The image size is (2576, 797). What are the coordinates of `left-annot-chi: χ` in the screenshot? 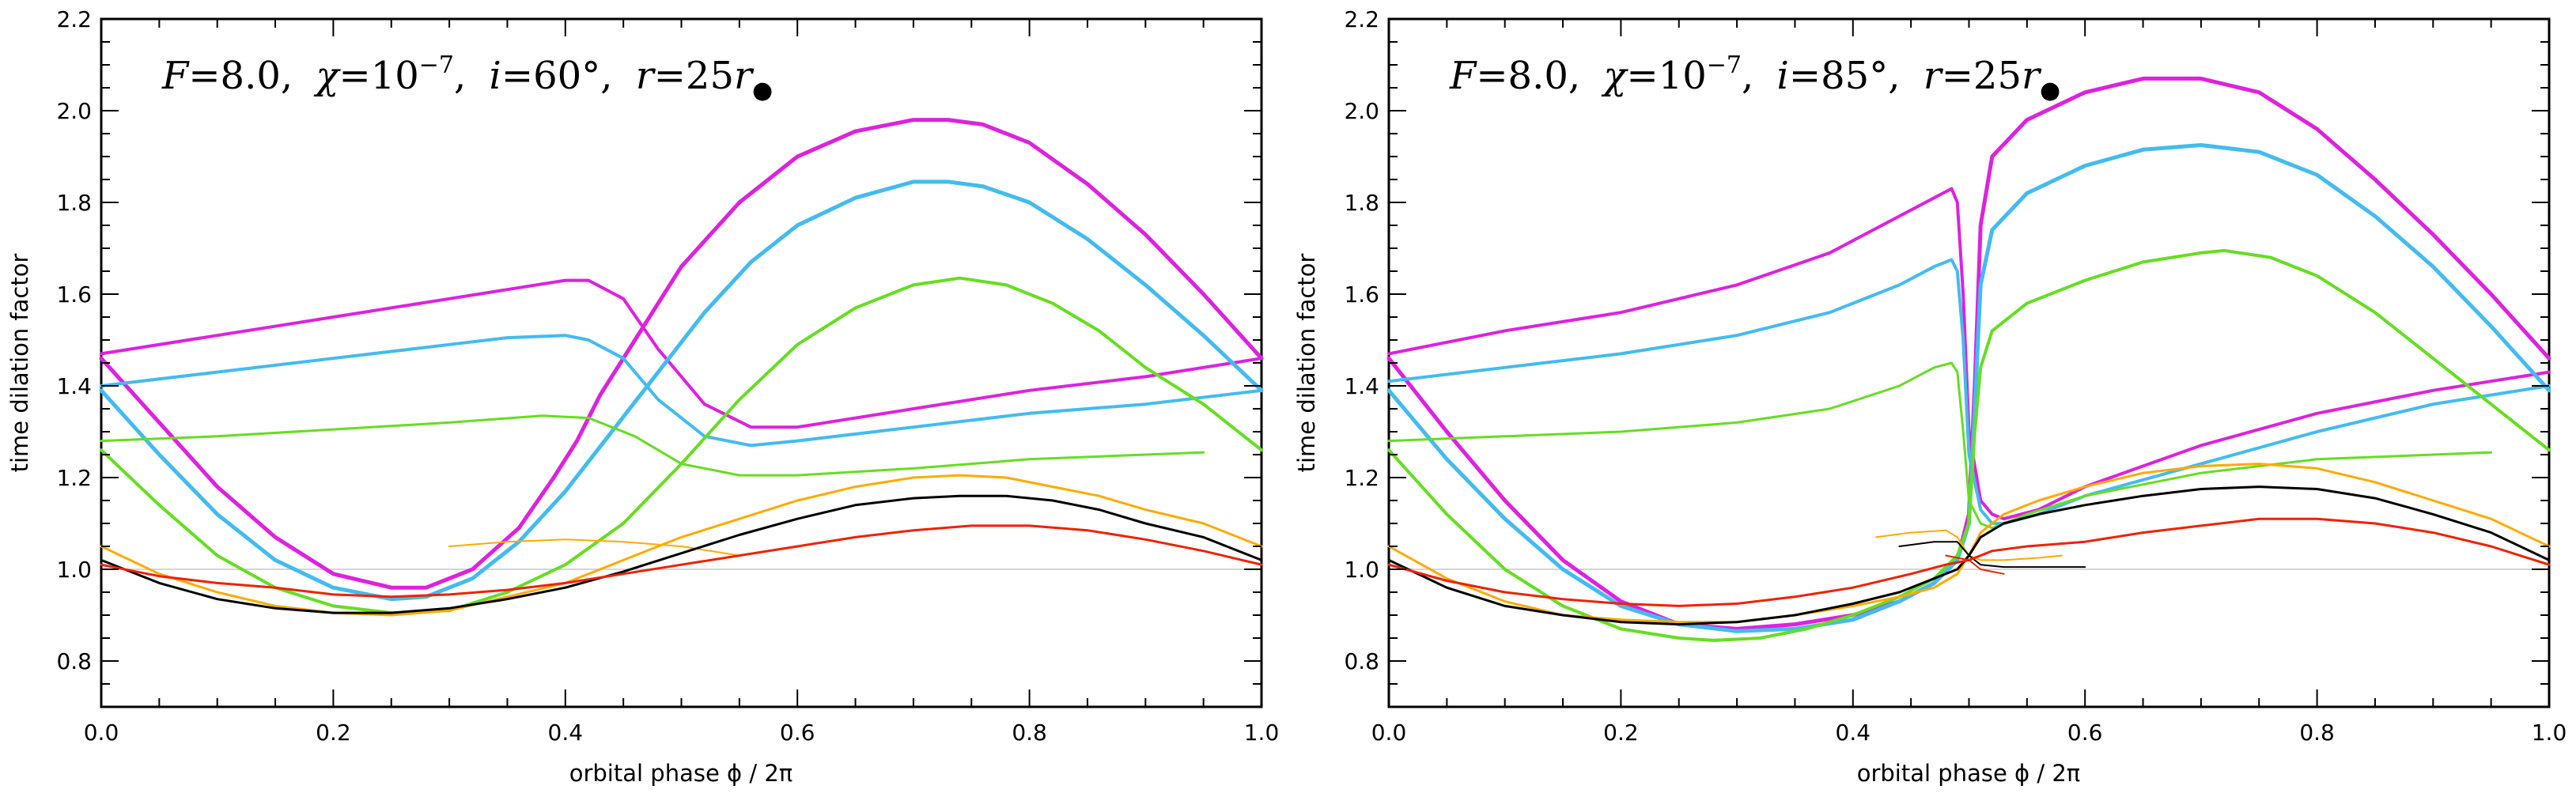 It's located at (327, 76).